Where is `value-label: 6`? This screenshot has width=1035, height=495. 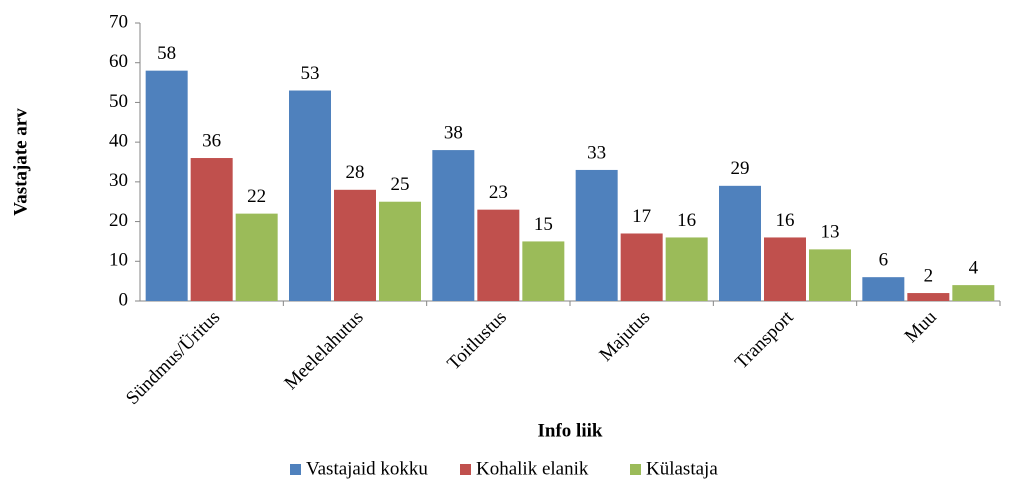
value-label: 6 is located at coordinates (884, 260).